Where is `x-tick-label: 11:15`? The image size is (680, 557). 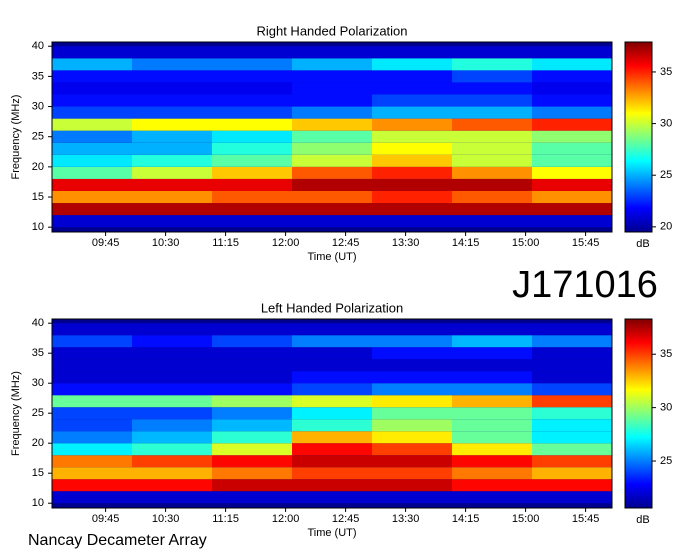 x-tick-label: 11:15 is located at coordinates (225, 243).